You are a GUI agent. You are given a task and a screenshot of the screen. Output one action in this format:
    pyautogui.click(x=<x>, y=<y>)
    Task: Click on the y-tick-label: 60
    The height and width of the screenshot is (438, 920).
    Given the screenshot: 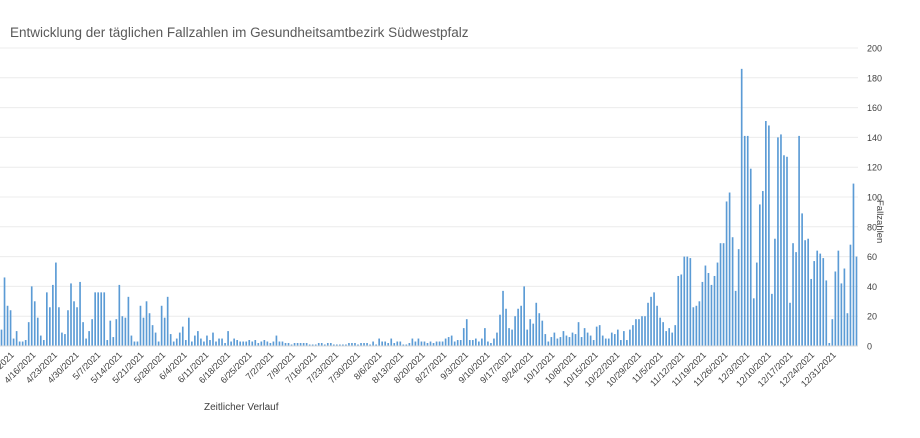 What is the action you would take?
    pyautogui.click(x=872, y=257)
    